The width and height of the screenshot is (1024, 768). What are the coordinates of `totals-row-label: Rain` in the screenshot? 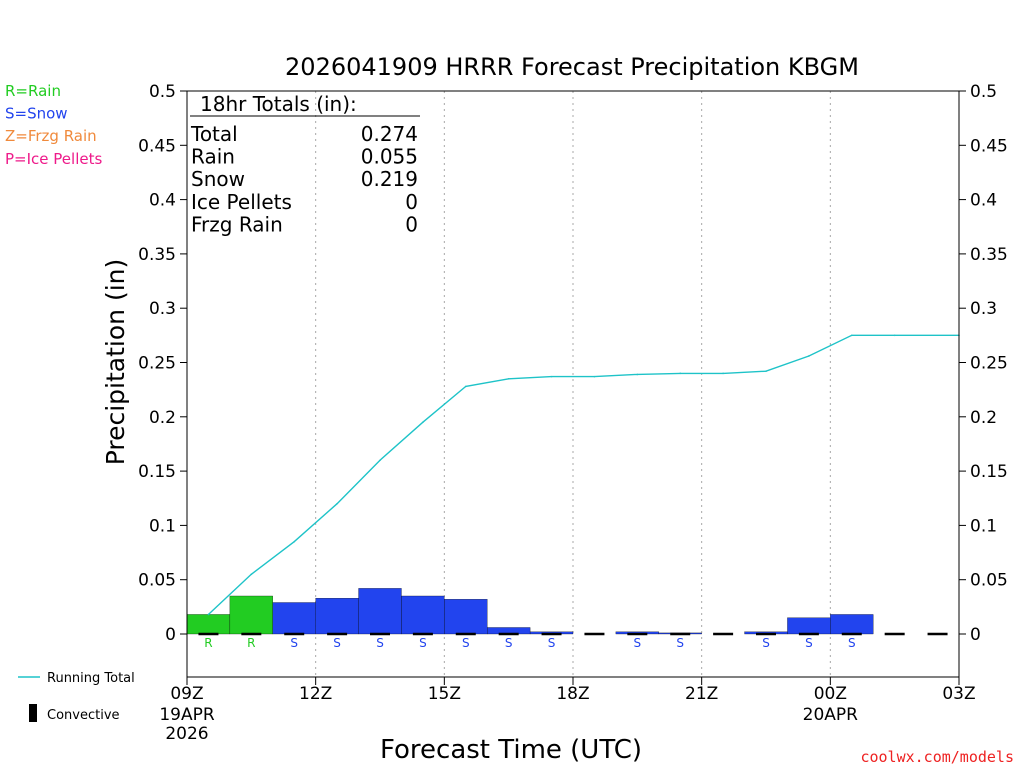 It's located at (213, 157).